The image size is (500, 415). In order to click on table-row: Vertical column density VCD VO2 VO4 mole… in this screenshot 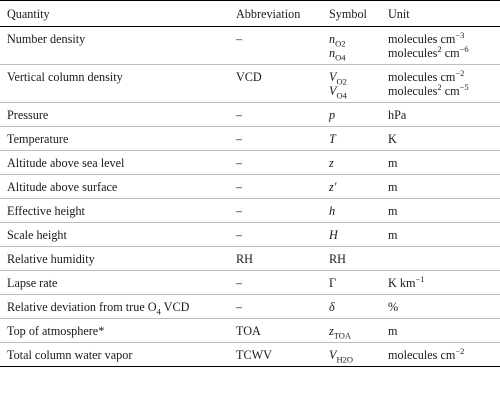, I will do `click(250, 84)`.